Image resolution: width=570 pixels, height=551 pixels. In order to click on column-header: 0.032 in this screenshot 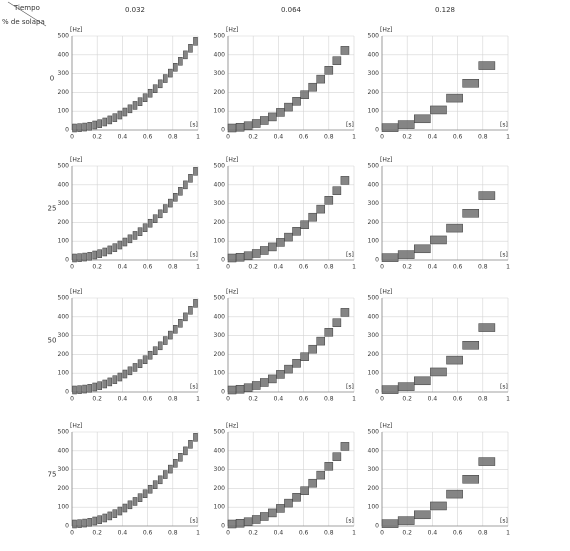, I will do `click(135, 10)`.